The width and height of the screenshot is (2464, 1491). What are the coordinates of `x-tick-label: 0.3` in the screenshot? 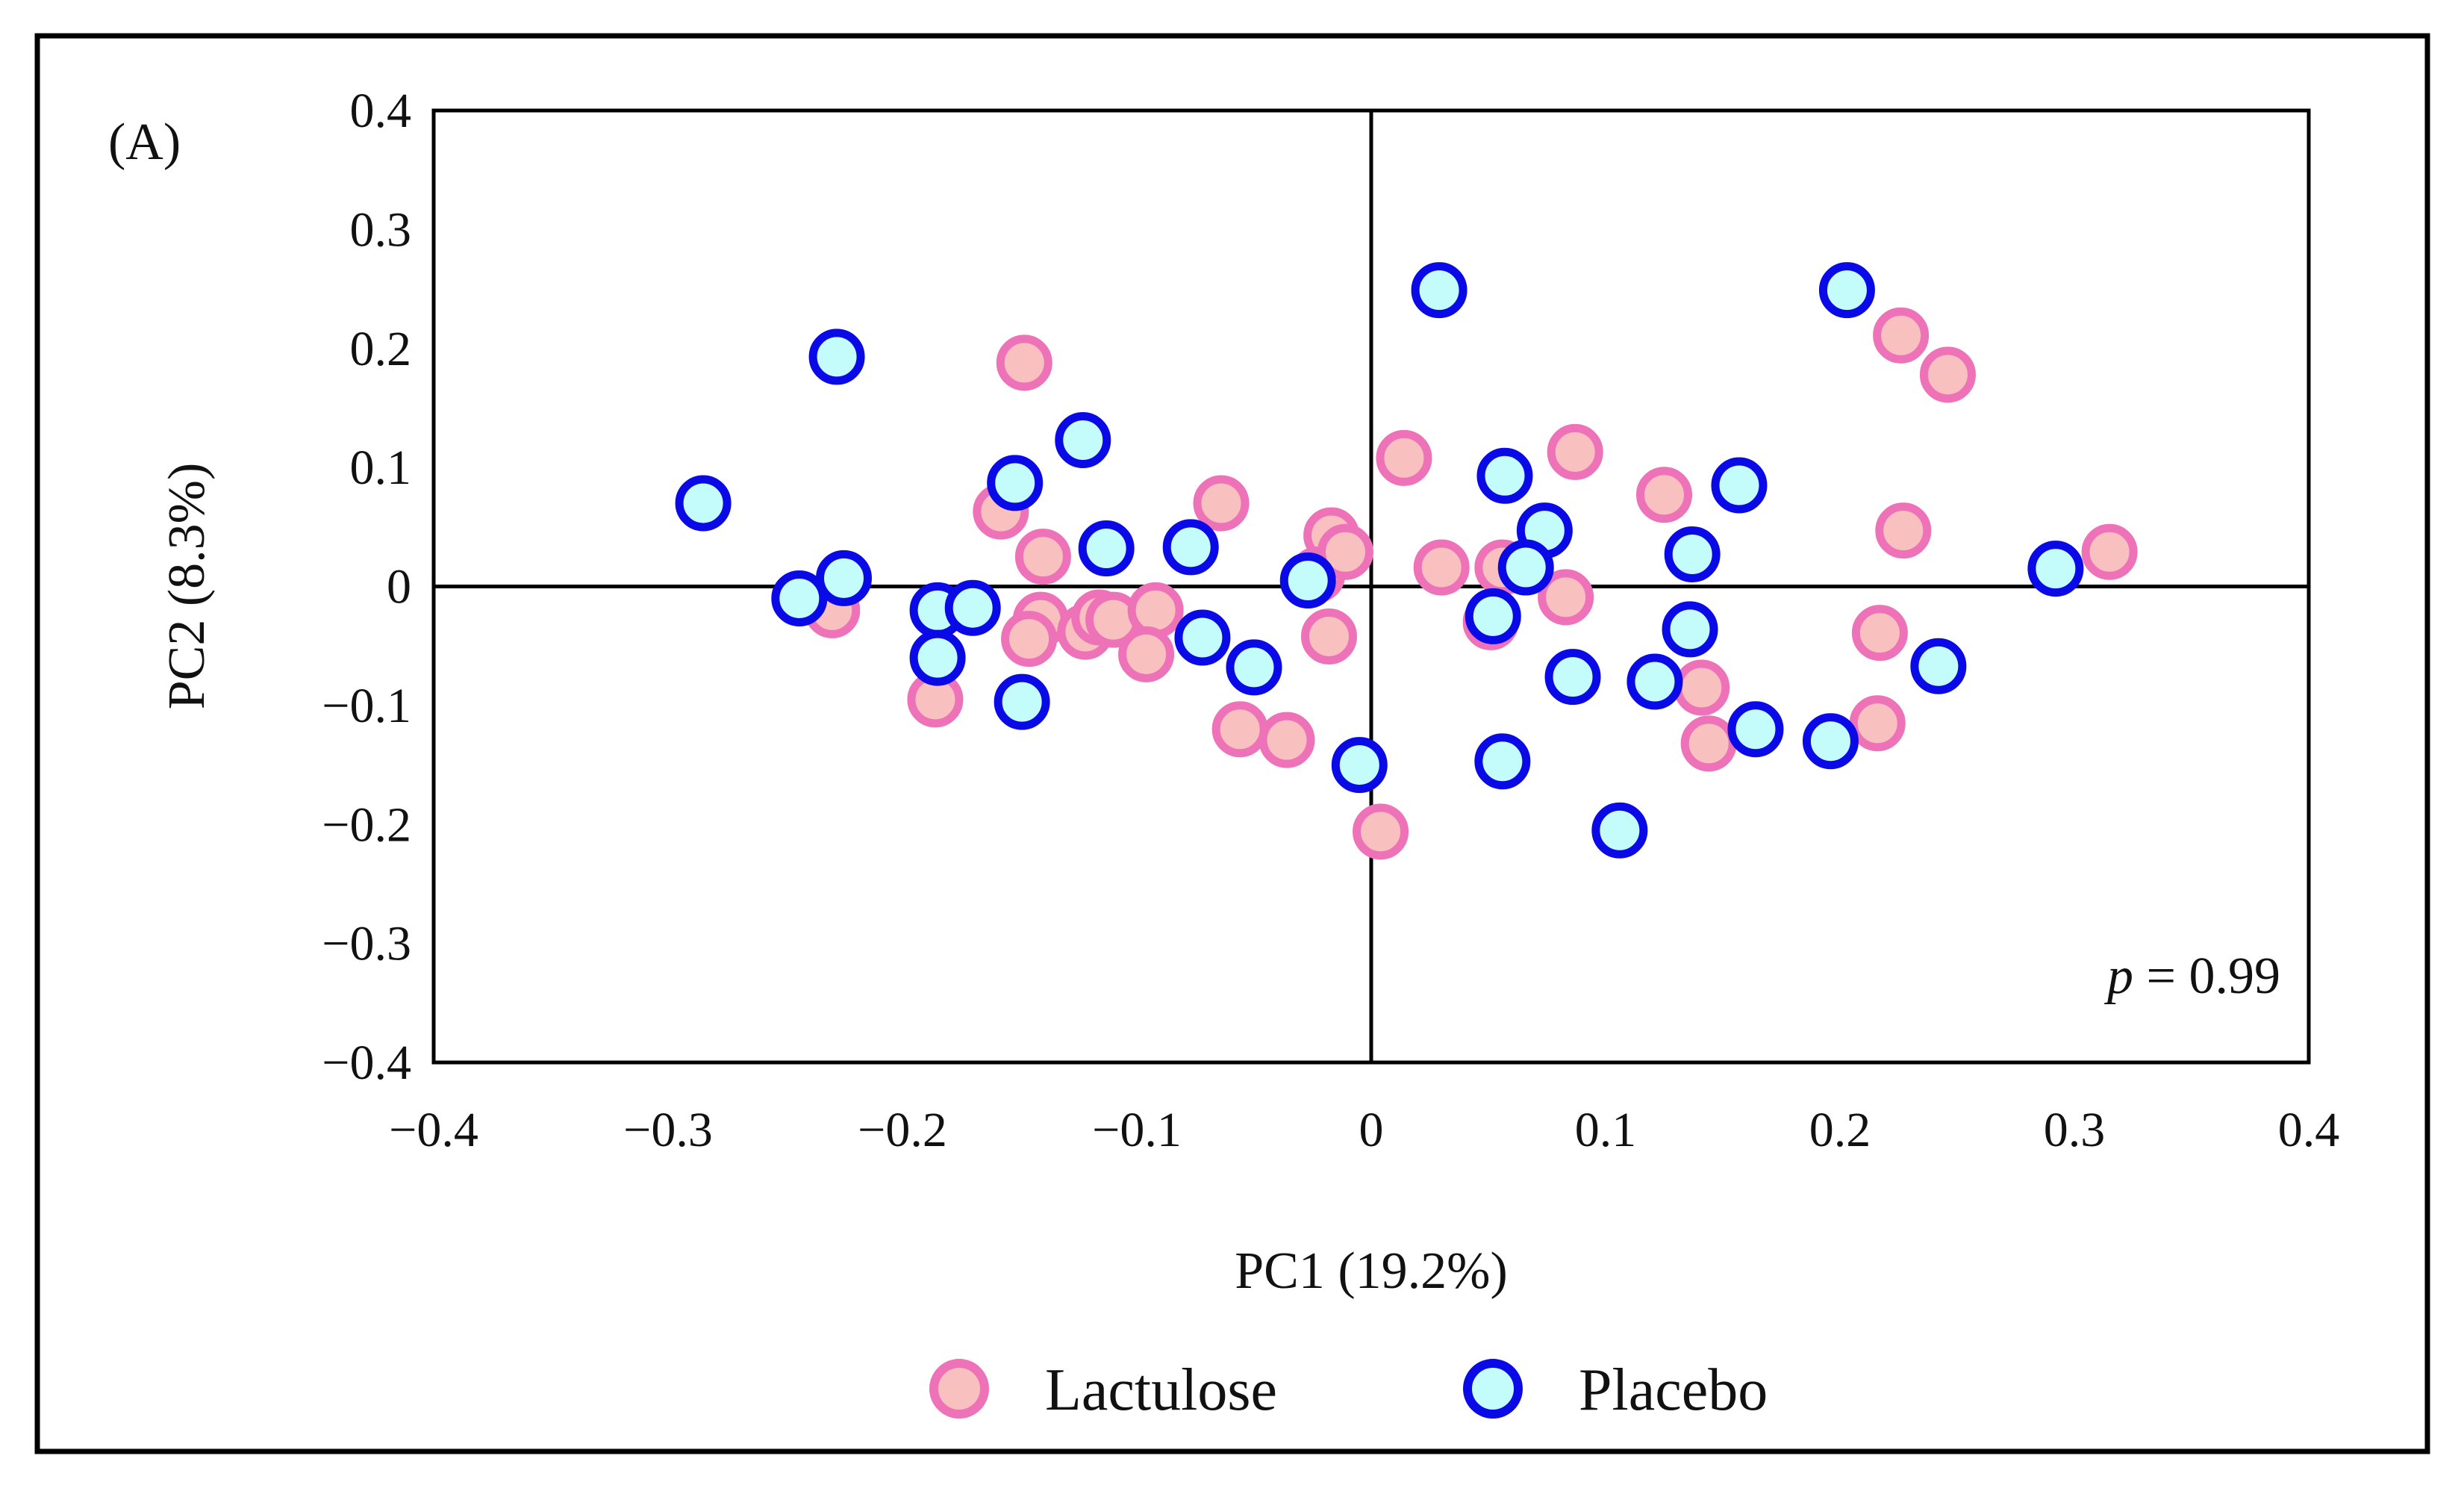 It's located at (2075, 1130).